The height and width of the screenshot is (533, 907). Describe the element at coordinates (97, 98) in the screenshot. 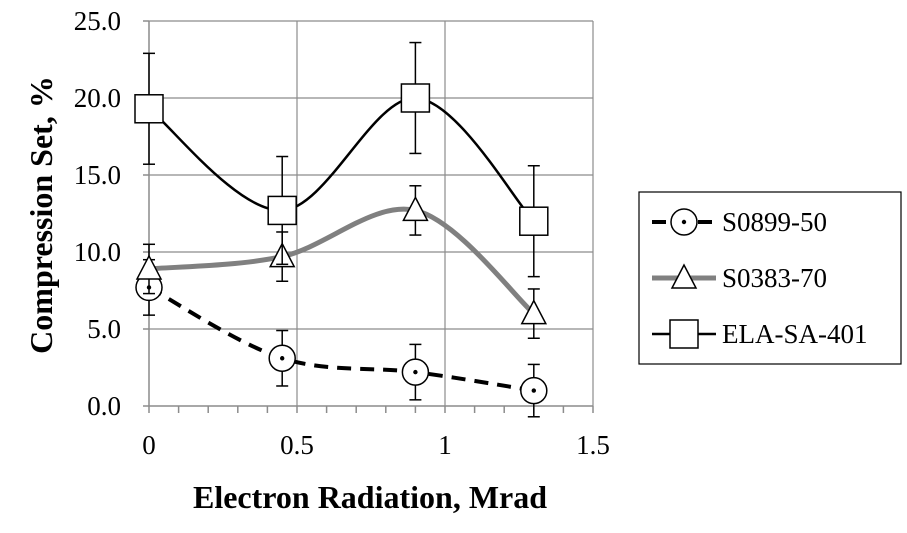

I see `y-tick-label: 20.0` at that location.